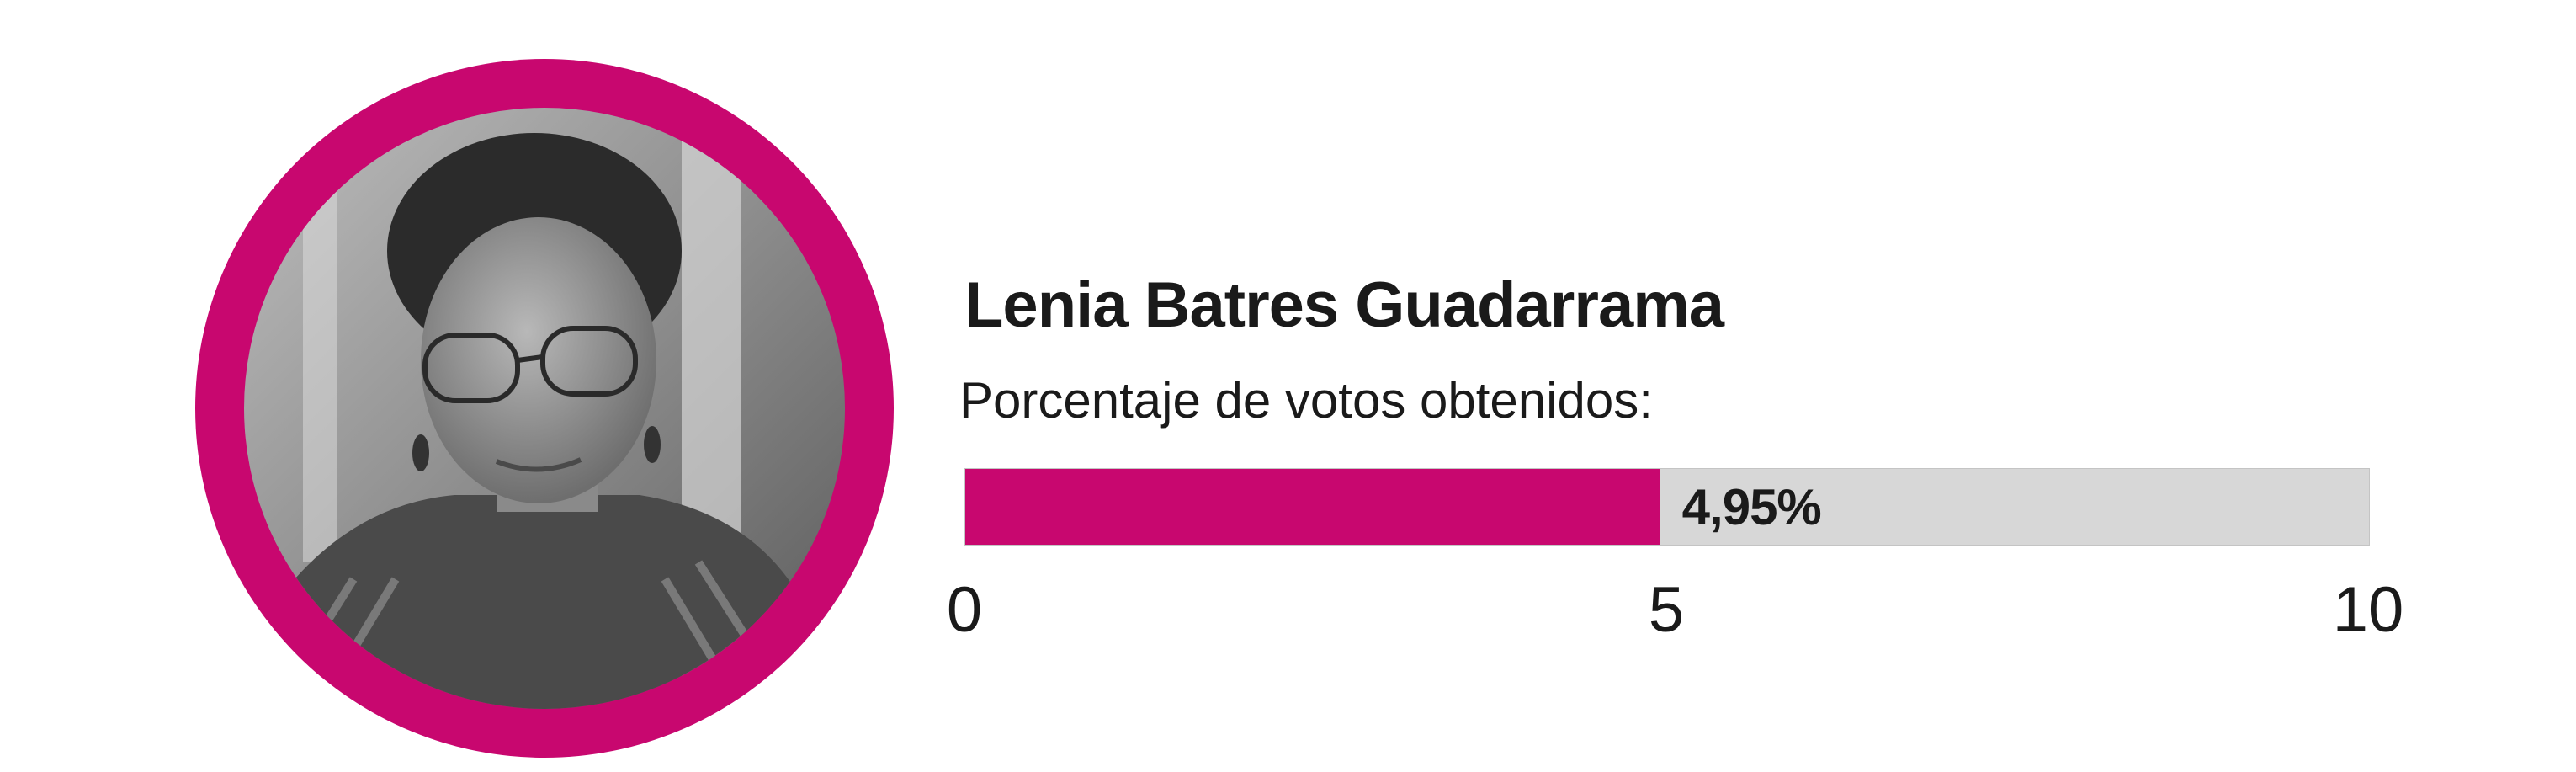 The height and width of the screenshot is (772, 2576). Describe the element at coordinates (2368, 610) in the screenshot. I see `axis-tick-label: 10` at that location.